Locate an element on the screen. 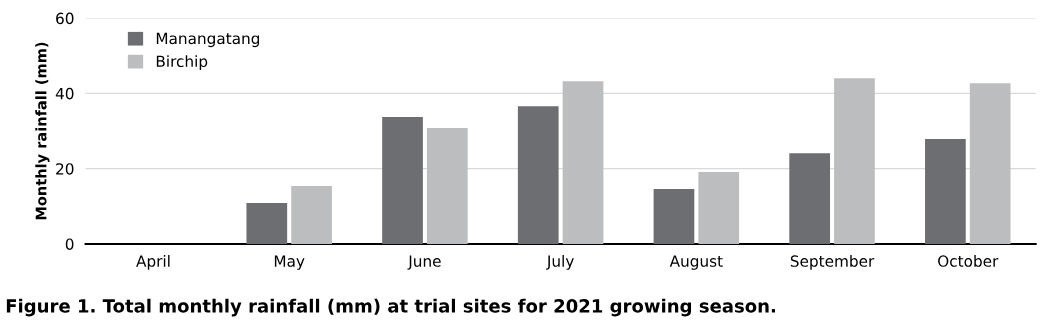 The height and width of the screenshot is (336, 1044). x-tick-label: April is located at coordinates (153, 262).